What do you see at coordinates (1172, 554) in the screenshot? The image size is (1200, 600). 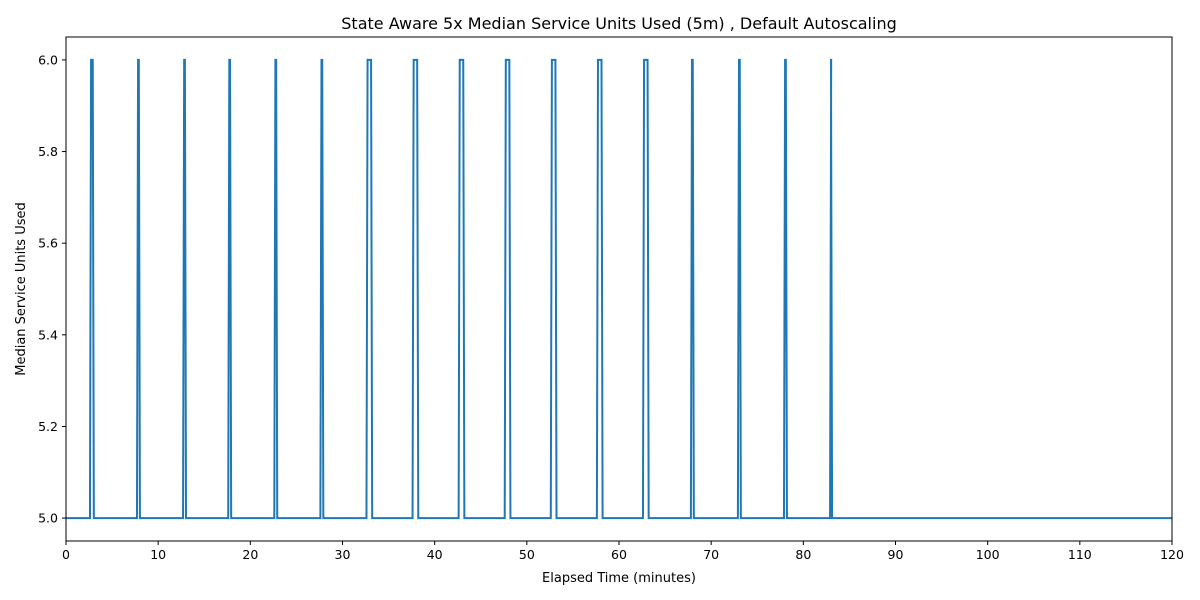 I see `x-tick-label: 120` at bounding box center [1172, 554].